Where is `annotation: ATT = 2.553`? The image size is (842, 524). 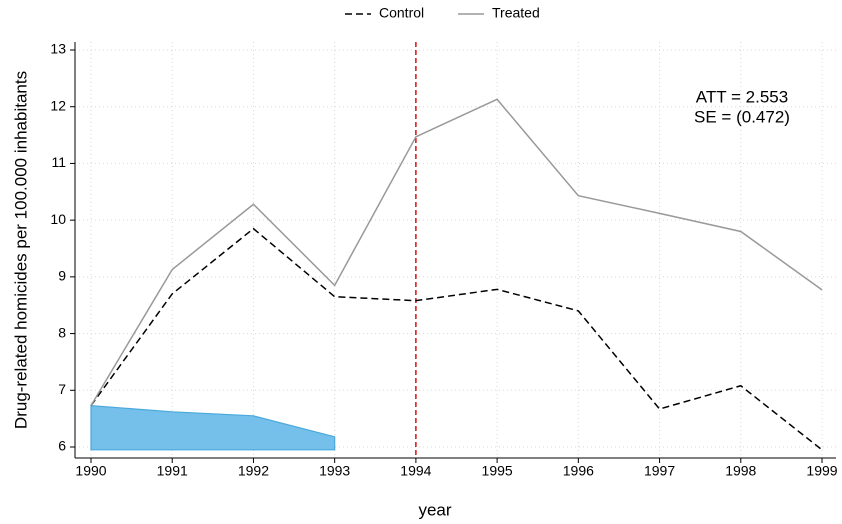 annotation: ATT = 2.553 is located at coordinates (742, 96).